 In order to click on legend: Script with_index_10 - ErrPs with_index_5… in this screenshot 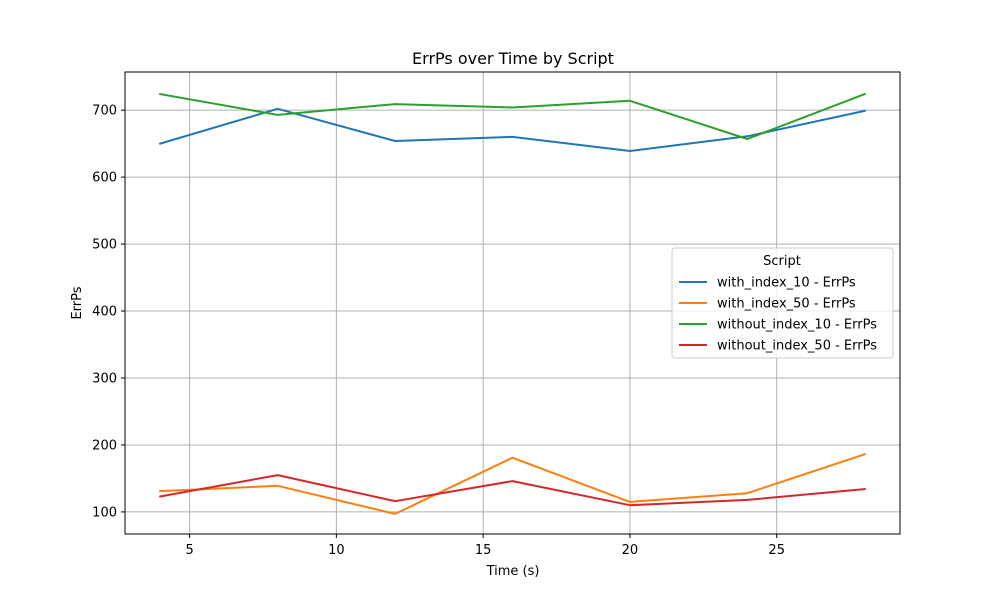, I will do `click(782, 303)`.